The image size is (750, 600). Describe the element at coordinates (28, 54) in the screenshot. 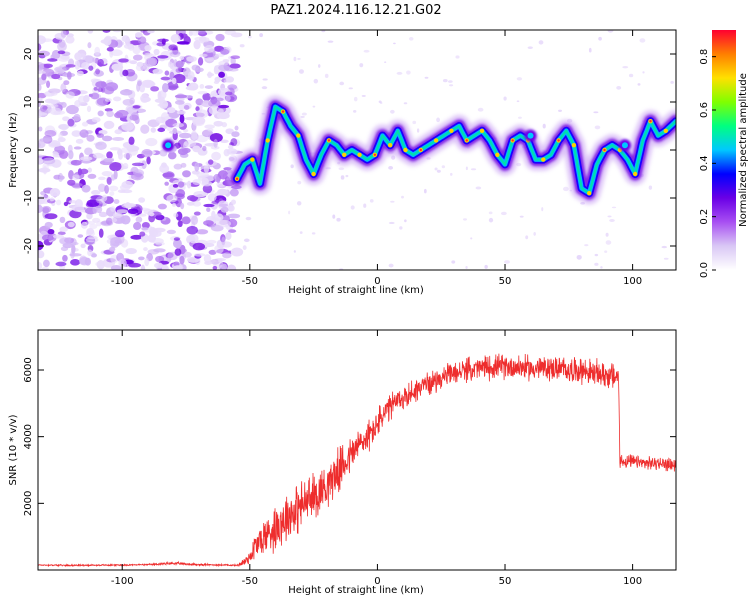

I see `y-tick-label: 20` at that location.